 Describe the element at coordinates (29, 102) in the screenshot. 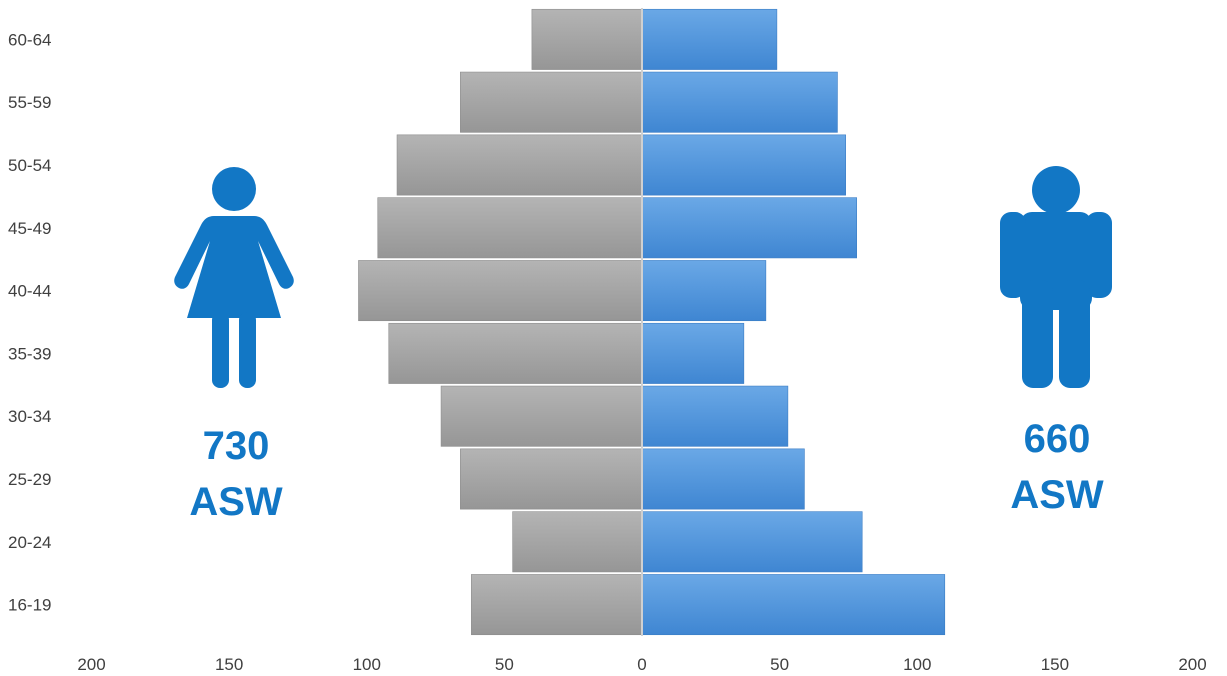

I see `y-tick-label: 55-59` at that location.